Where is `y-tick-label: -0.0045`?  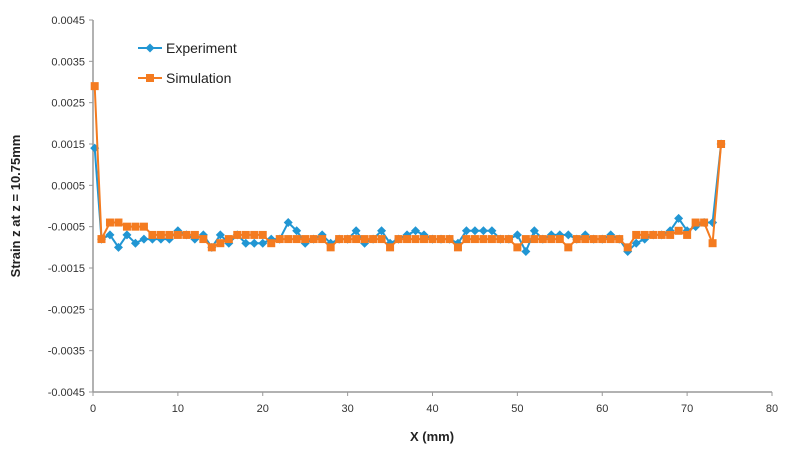 y-tick-label: -0.0045 is located at coordinates (66, 393).